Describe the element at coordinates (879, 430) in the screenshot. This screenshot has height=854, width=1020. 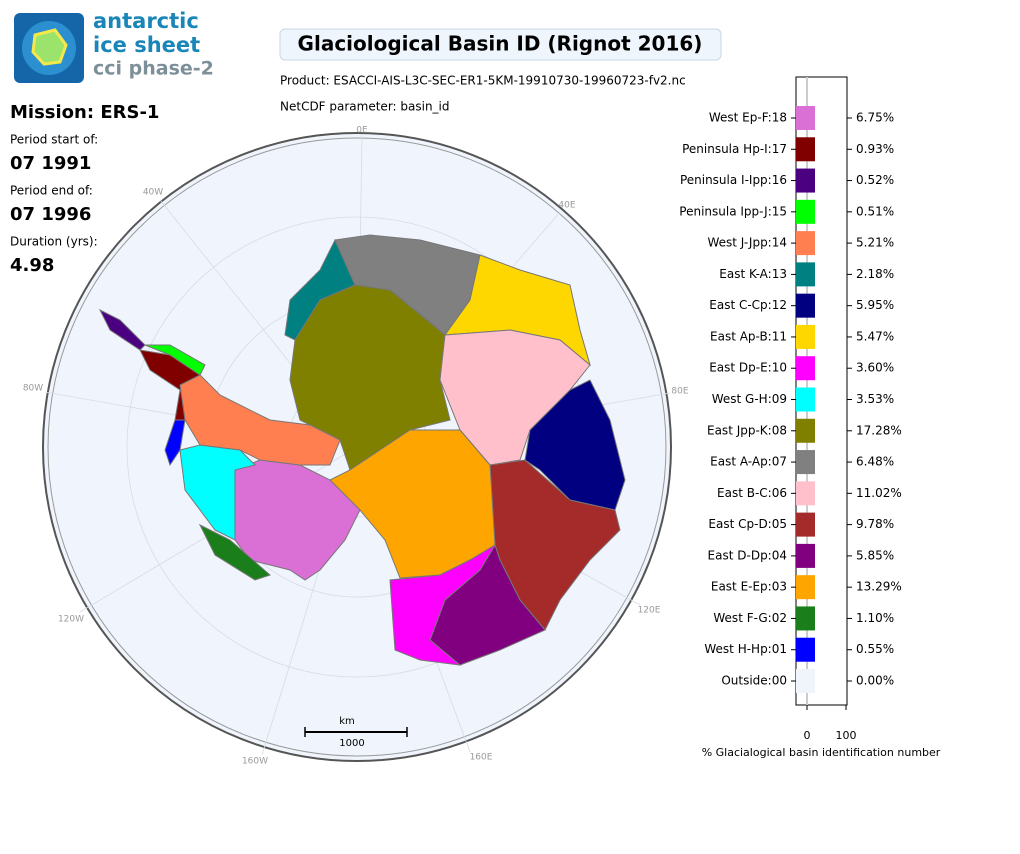
I see `legend-percent: 17.28%` at that location.